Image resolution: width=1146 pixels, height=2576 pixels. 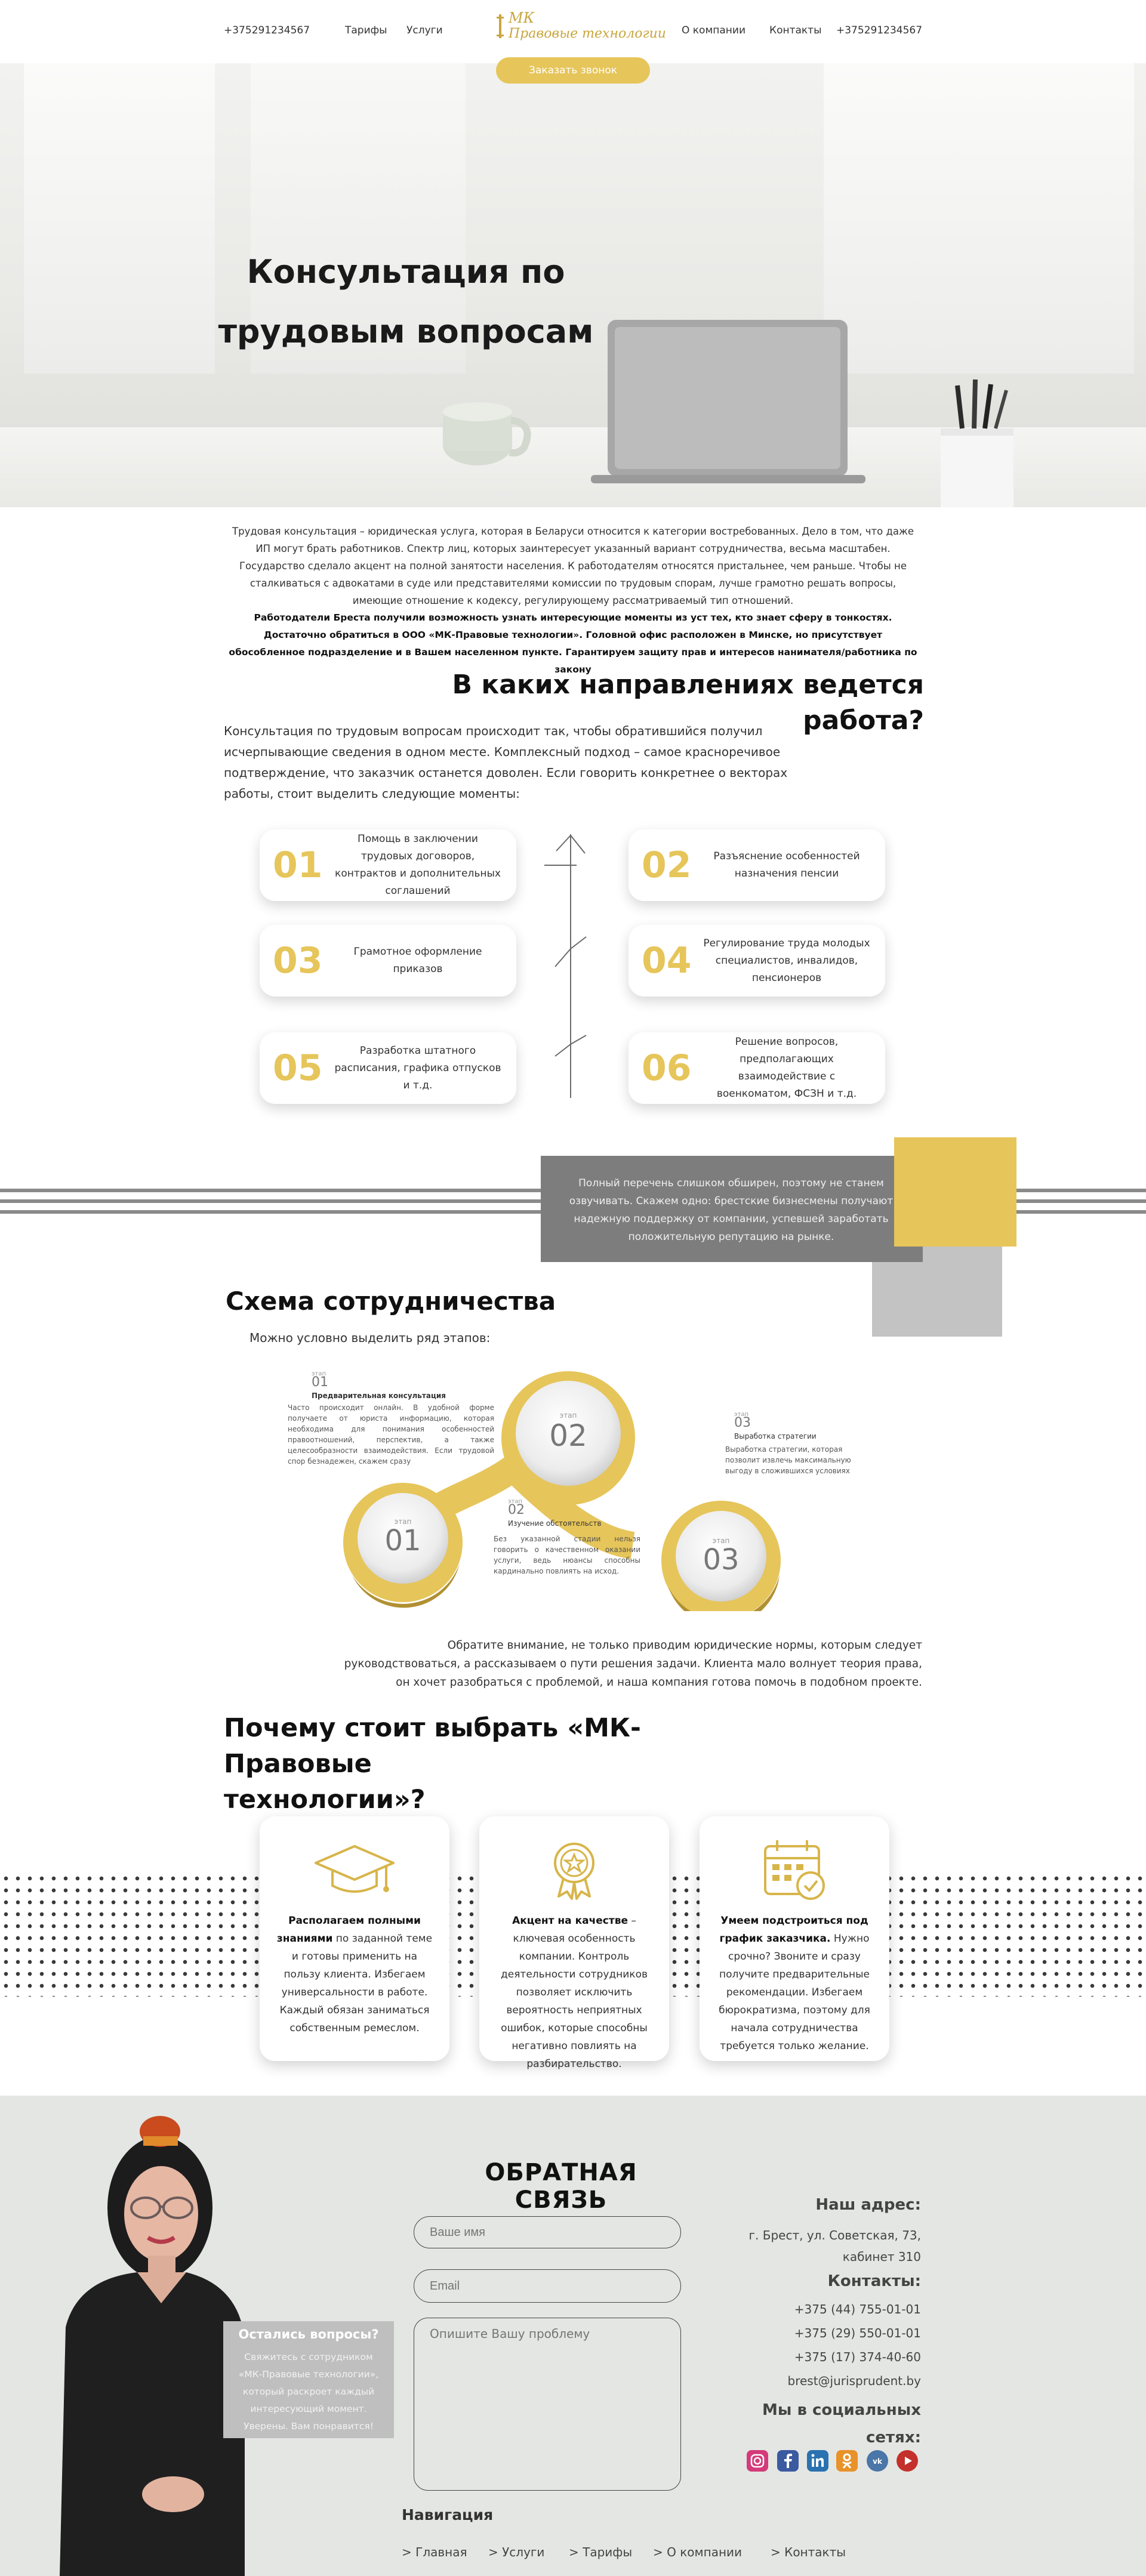 What do you see at coordinates (688, 703) in the screenshot?
I see `directions-title: В каких направлениях ведется работа?` at bounding box center [688, 703].